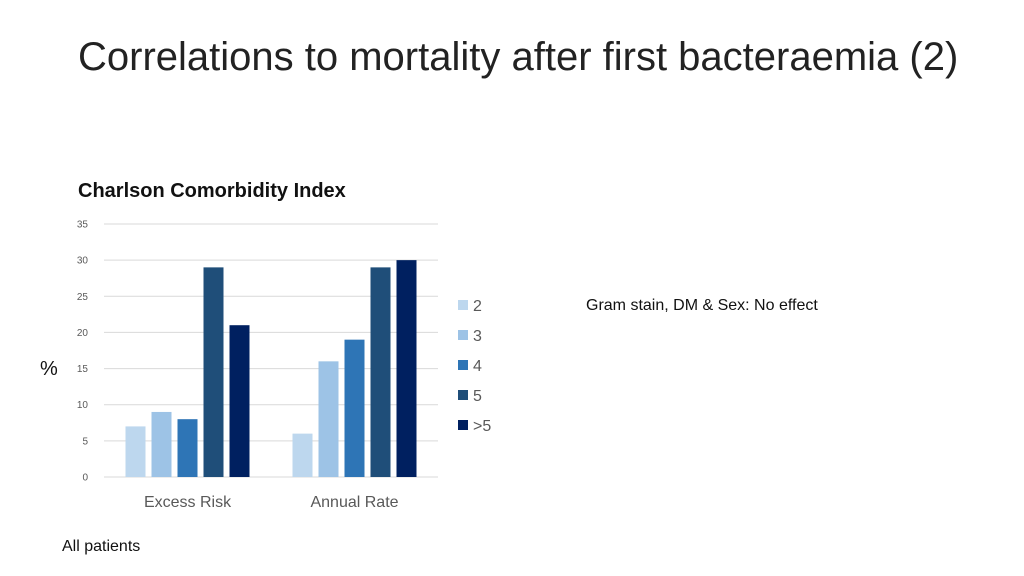 The height and width of the screenshot is (576, 1024). What do you see at coordinates (101, 546) in the screenshot?
I see `footnote: All patients` at bounding box center [101, 546].